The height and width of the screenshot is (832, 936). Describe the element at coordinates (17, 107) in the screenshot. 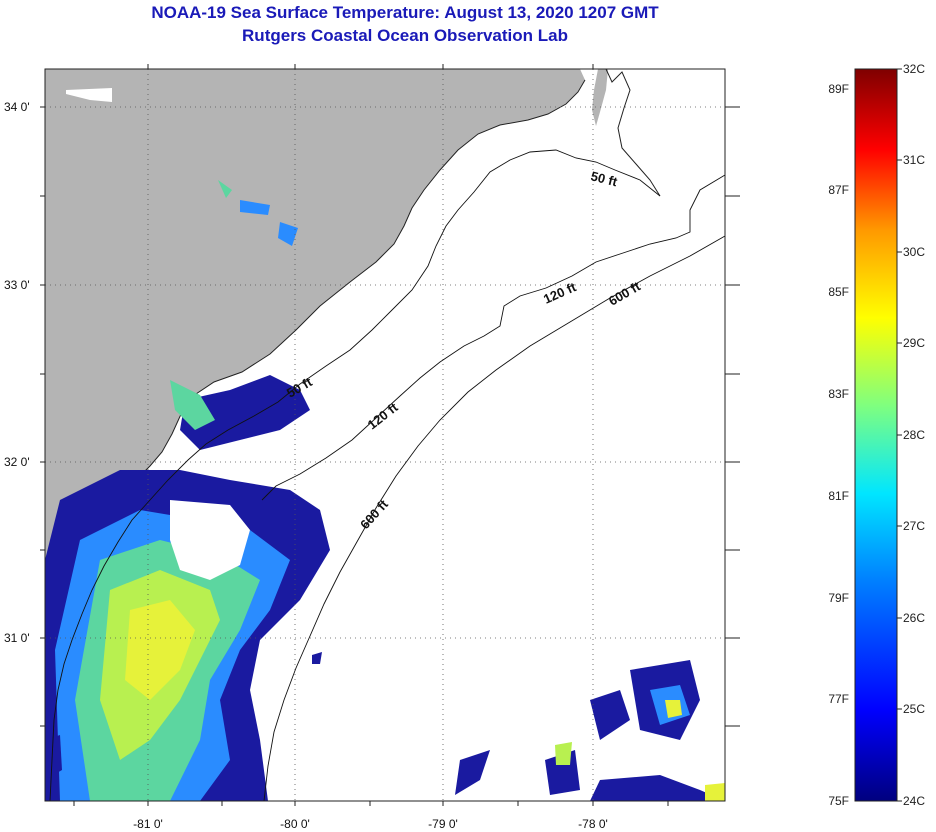

I see `lat-label-34: 34 0'` at that location.